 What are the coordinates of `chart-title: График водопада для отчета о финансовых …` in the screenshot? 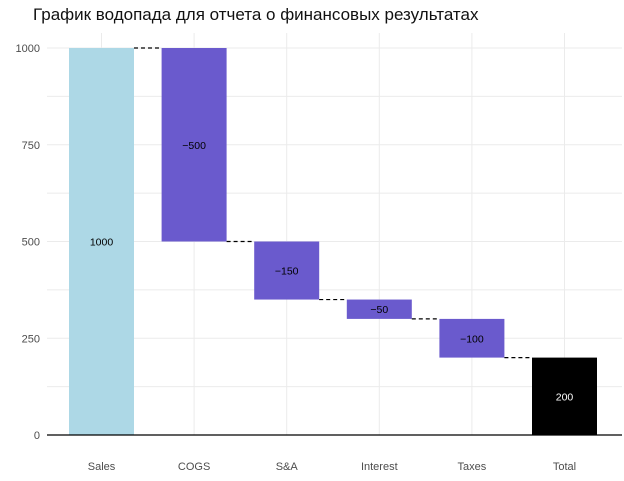 It's located at (256, 14).